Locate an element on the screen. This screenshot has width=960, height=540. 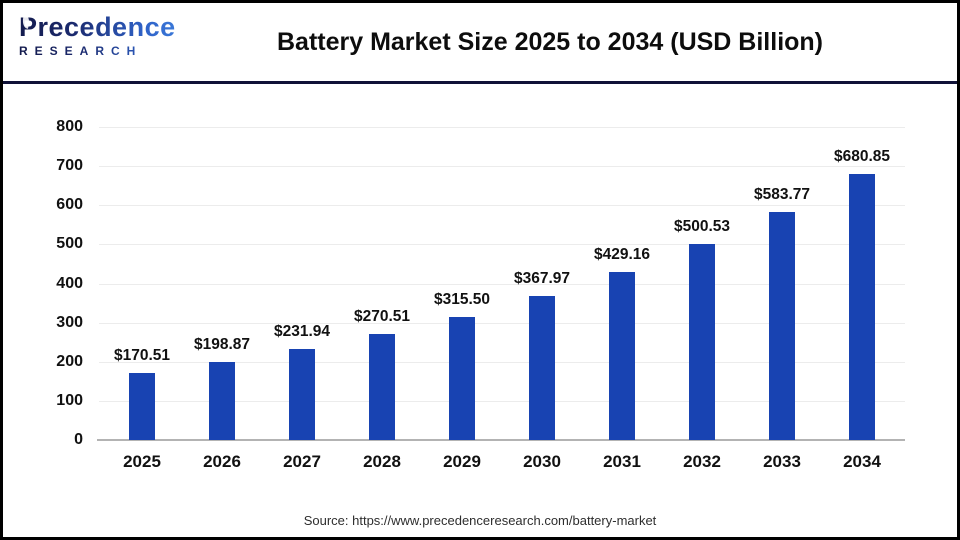
x-tick-label: 2031 is located at coordinates (622, 461).